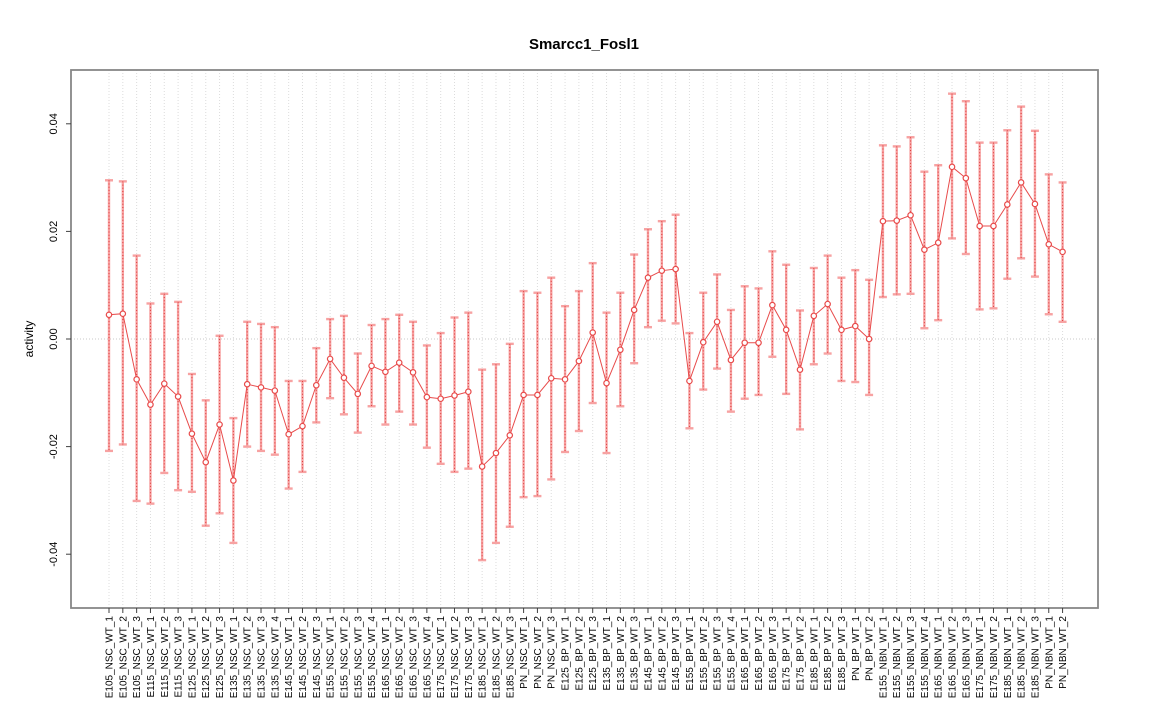  What do you see at coordinates (54, 231) in the screenshot?
I see `y-tick-label: 0.02` at bounding box center [54, 231].